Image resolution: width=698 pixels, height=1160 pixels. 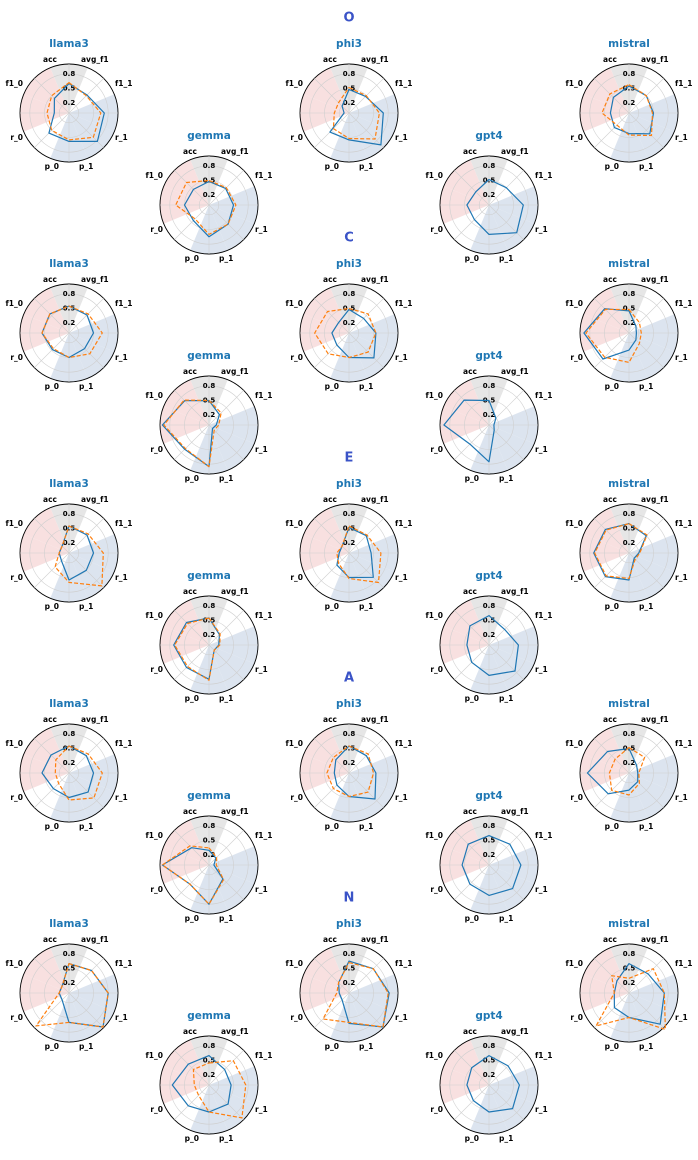 What do you see at coordinates (209, 576) in the screenshot?
I see `radar-subplot-title: gemma` at bounding box center [209, 576].